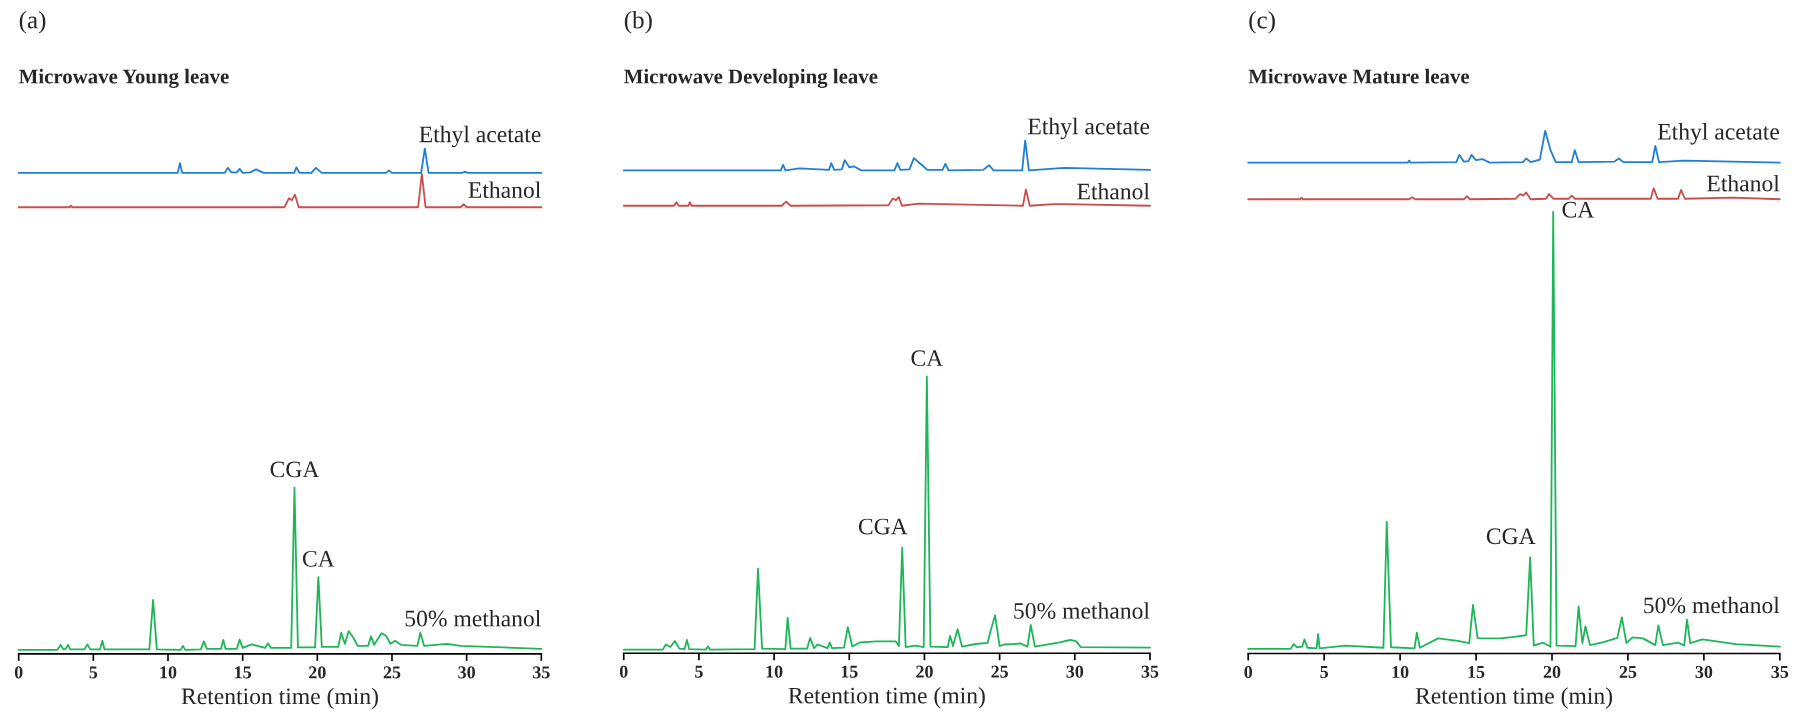 This screenshot has height=725, width=1796. What do you see at coordinates (638, 22) in the screenshot?
I see `chart-title: (b)` at bounding box center [638, 22].